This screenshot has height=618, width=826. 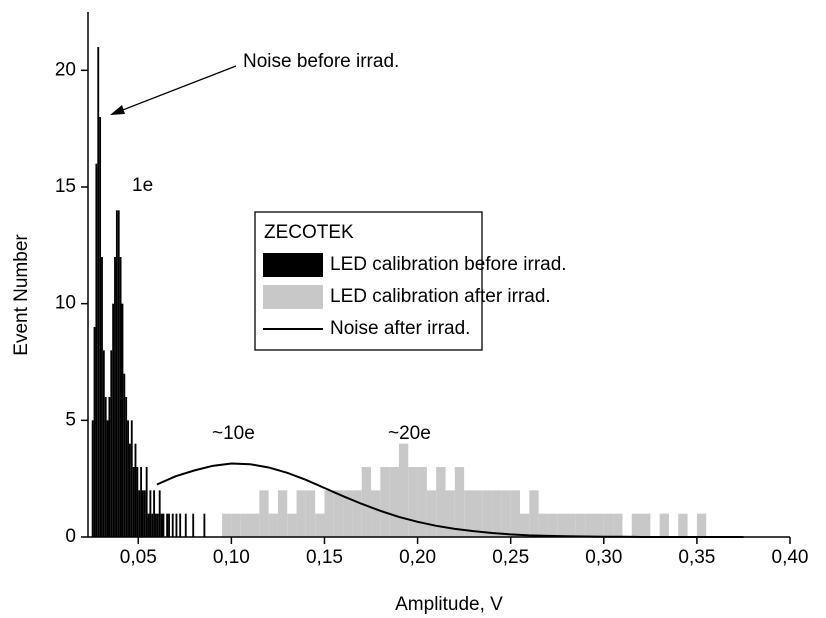 What do you see at coordinates (449, 604) in the screenshot?
I see `x-axis-label: Amplitude, V` at bounding box center [449, 604].